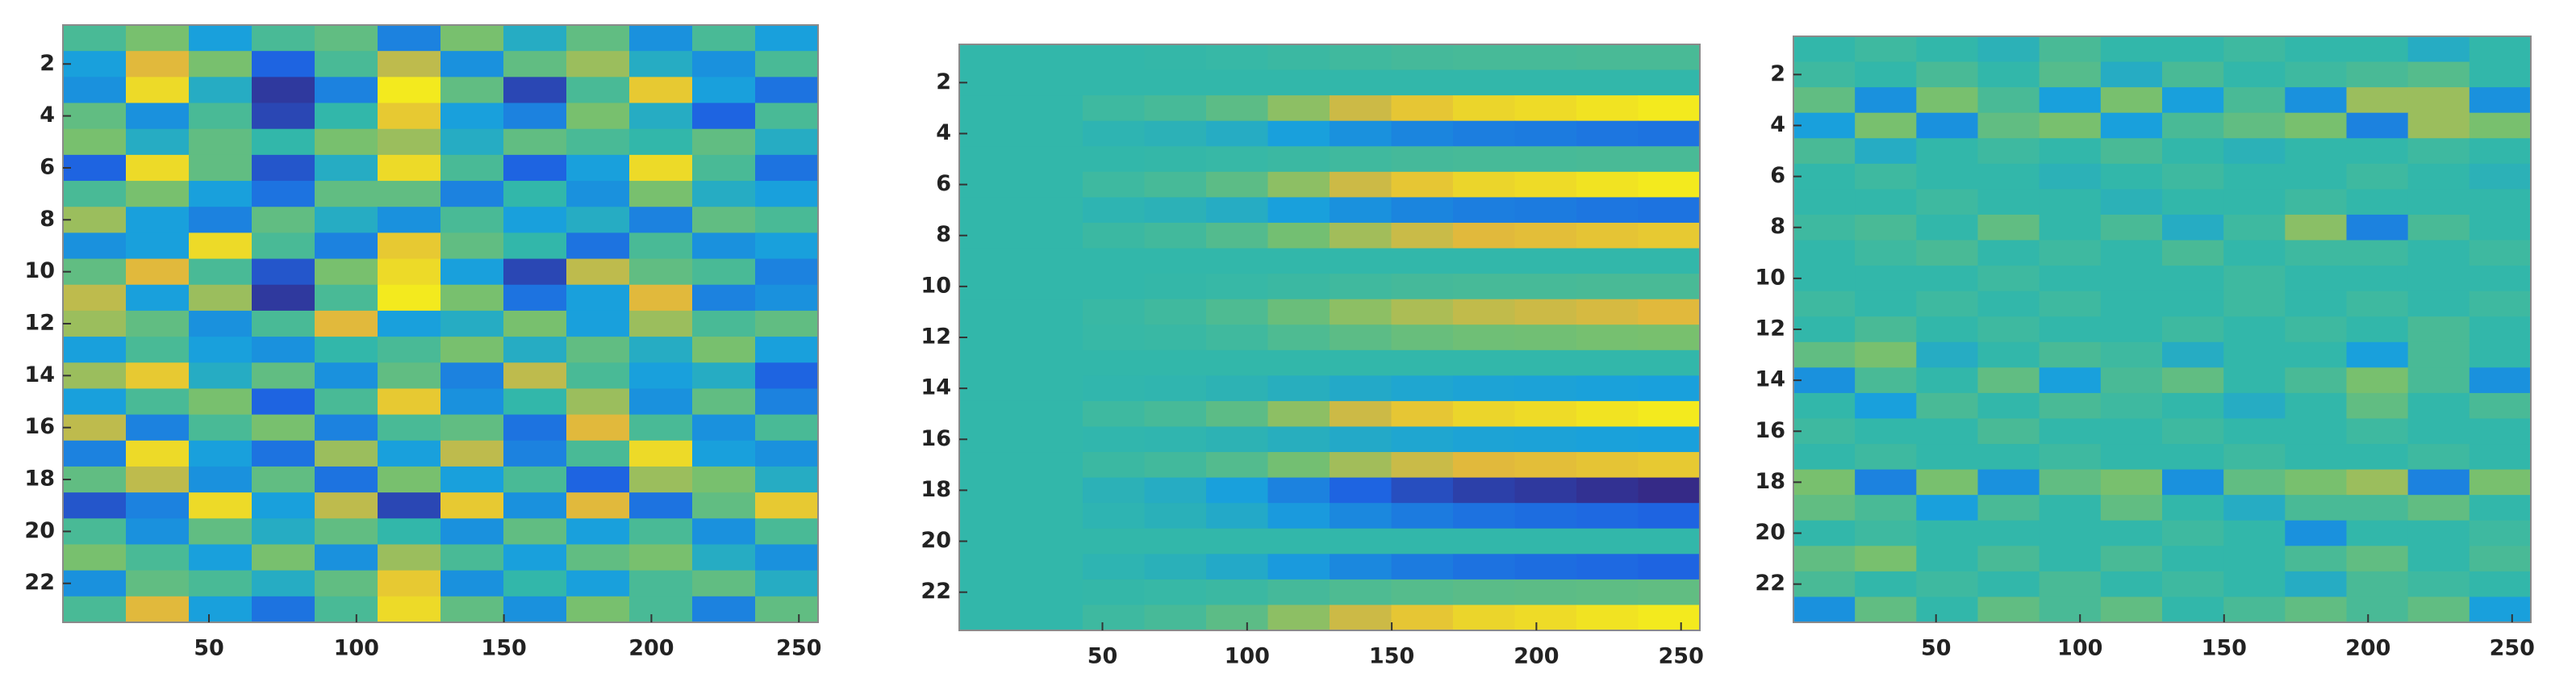 The image size is (2576, 699). I want to click on y-tick-label: 14, so click(39, 374).